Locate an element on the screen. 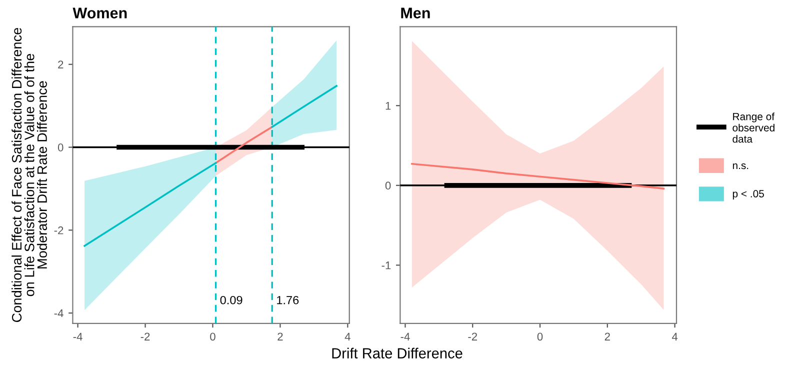 The height and width of the screenshot is (365, 794). y-tick-label: -4 is located at coordinates (59, 313).